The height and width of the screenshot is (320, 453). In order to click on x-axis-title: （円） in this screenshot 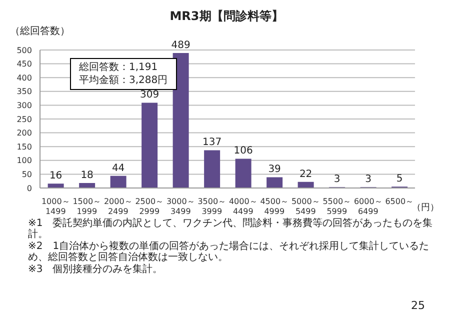, I will do `click(425, 208)`.